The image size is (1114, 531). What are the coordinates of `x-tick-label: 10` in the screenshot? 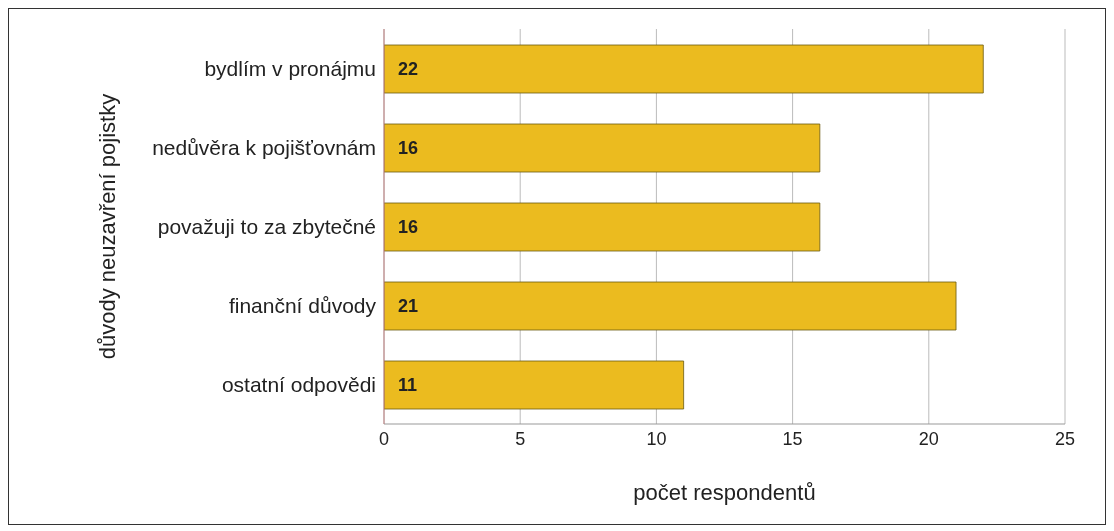 It's located at (656, 438).